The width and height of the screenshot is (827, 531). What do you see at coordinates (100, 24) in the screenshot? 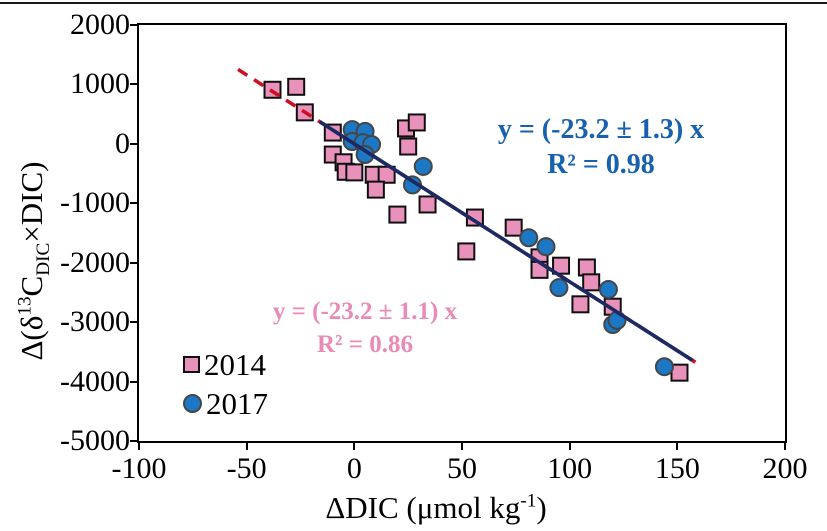
I see `y-tick-label: 2000` at bounding box center [100, 24].